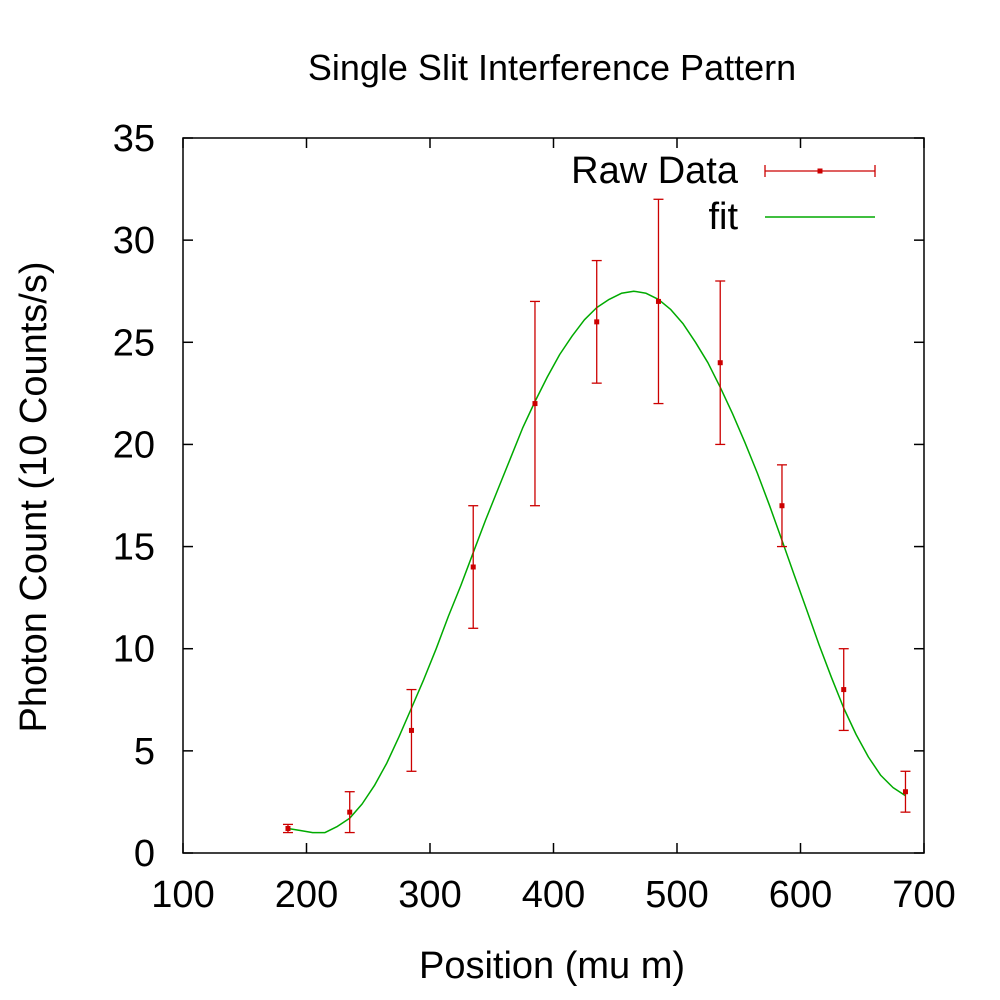 The height and width of the screenshot is (1000, 1000). Describe the element at coordinates (723, 194) in the screenshot. I see `legend: Raw Data fit` at that location.